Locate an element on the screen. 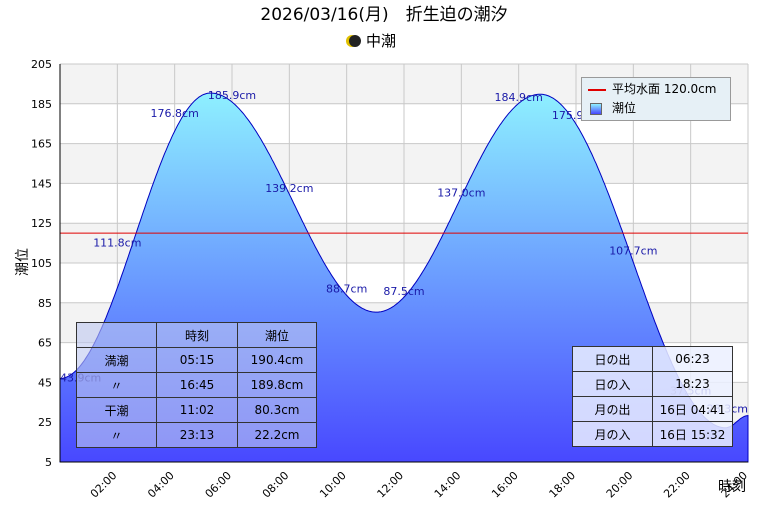 Image resolution: width=768 pixels, height=512 pixels. table-cell: 16:45 is located at coordinates (197, 385).